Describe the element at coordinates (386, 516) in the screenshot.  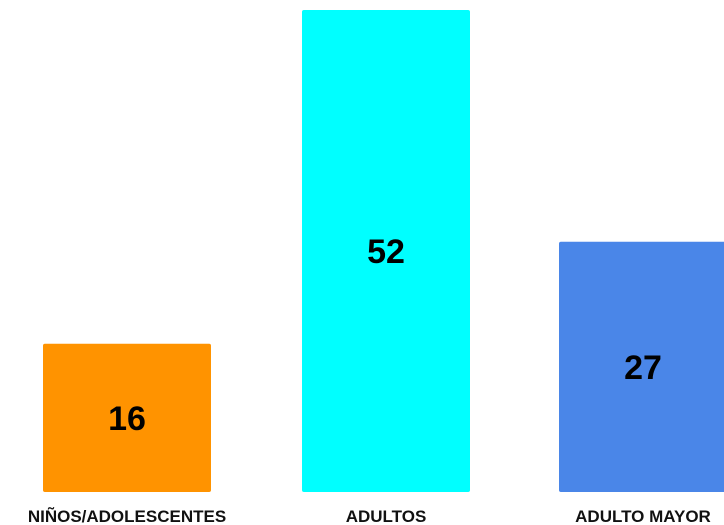
I see `category-label-1: ADULTOS` at that location.